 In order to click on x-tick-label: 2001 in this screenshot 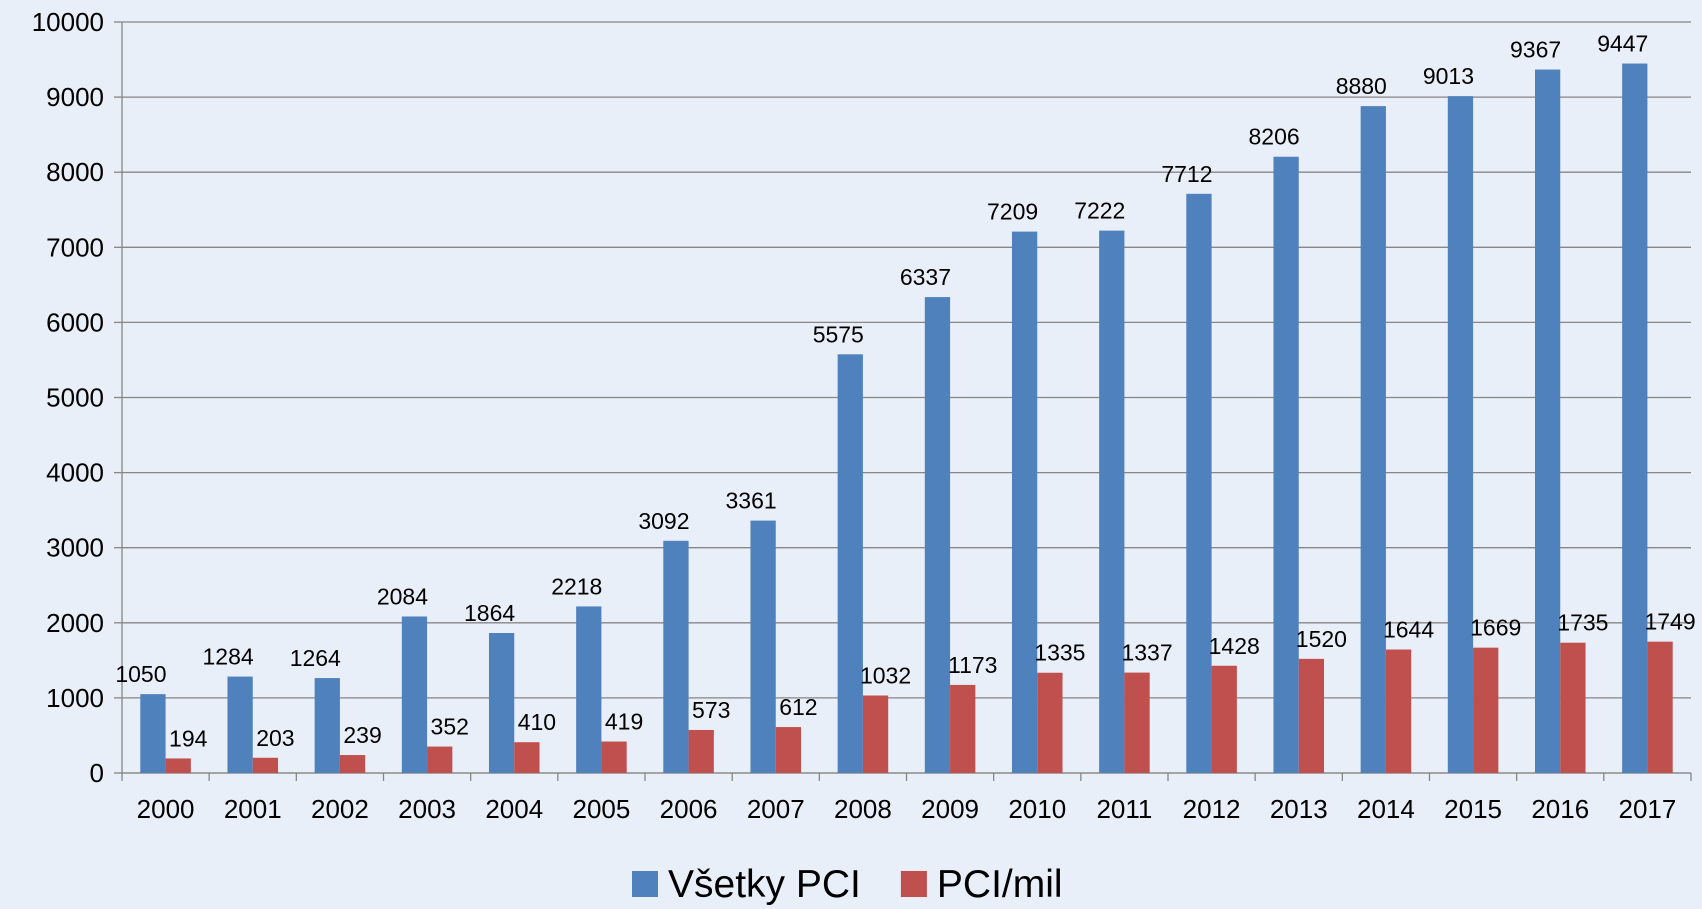, I will do `click(253, 809)`.